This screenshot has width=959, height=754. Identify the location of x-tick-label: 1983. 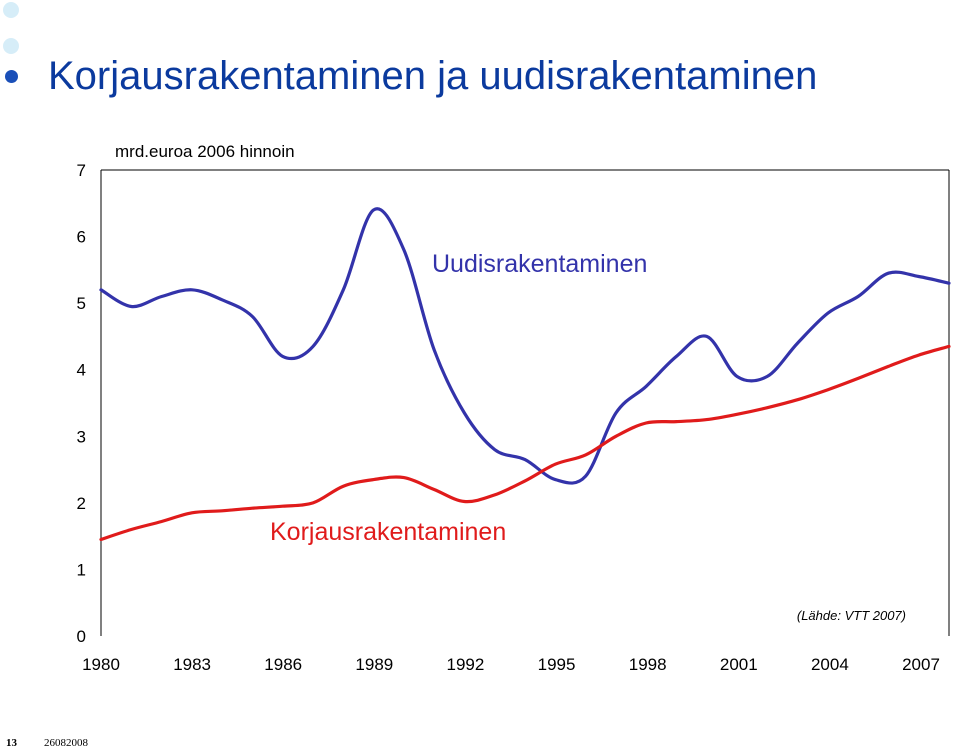
(192, 664).